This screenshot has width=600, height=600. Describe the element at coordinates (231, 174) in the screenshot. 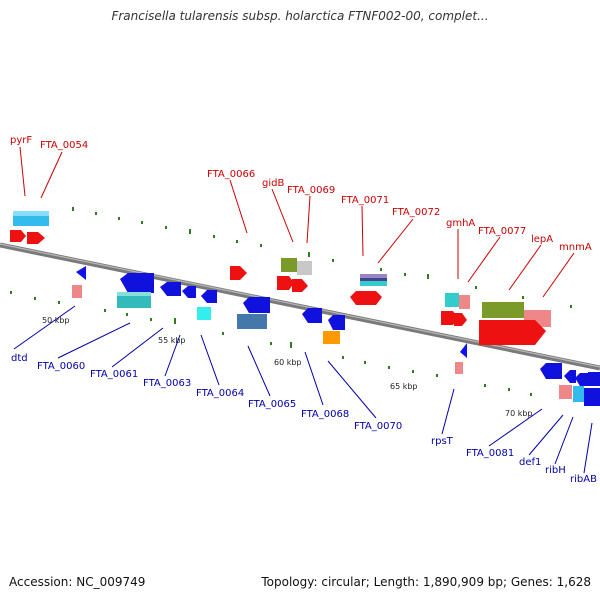

I see `gene-label-fta-0066: FTA_0066` at that location.